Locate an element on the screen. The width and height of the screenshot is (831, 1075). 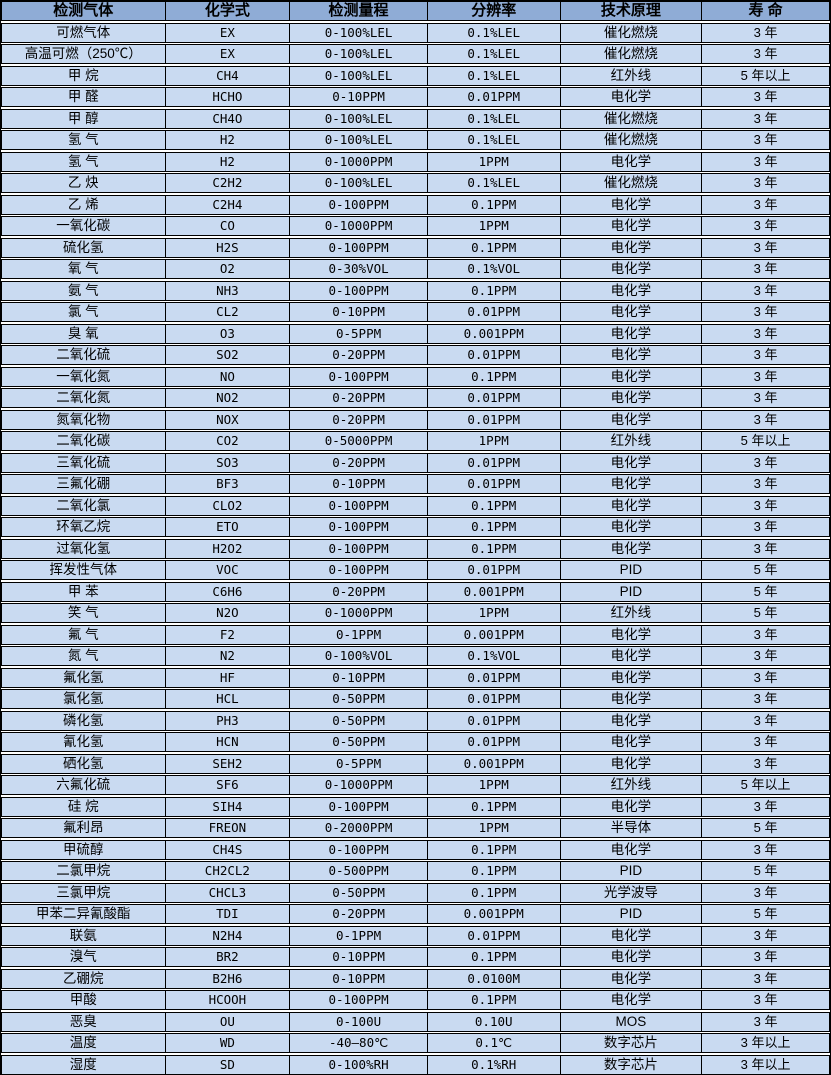
table-cell: N2H4 is located at coordinates (227, 935).